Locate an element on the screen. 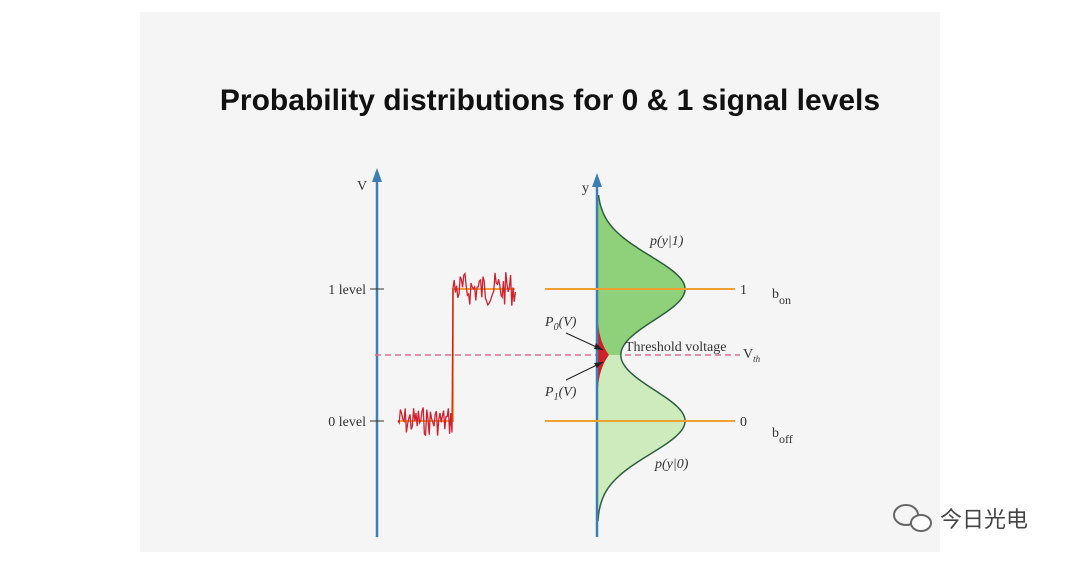  p1-rest: (V) is located at coordinates (568, 392).